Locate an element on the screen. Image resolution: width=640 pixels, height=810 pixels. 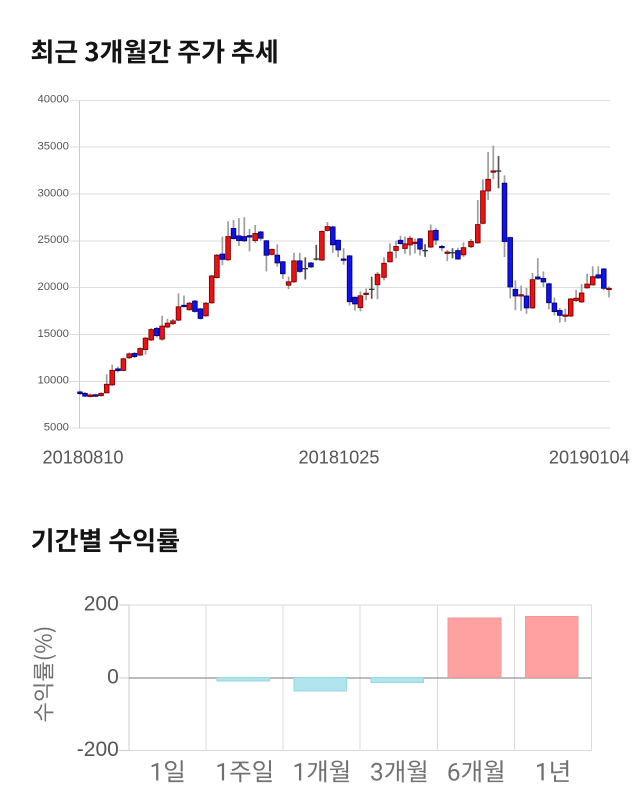
svg-text: 20181025 is located at coordinates (339, 457).